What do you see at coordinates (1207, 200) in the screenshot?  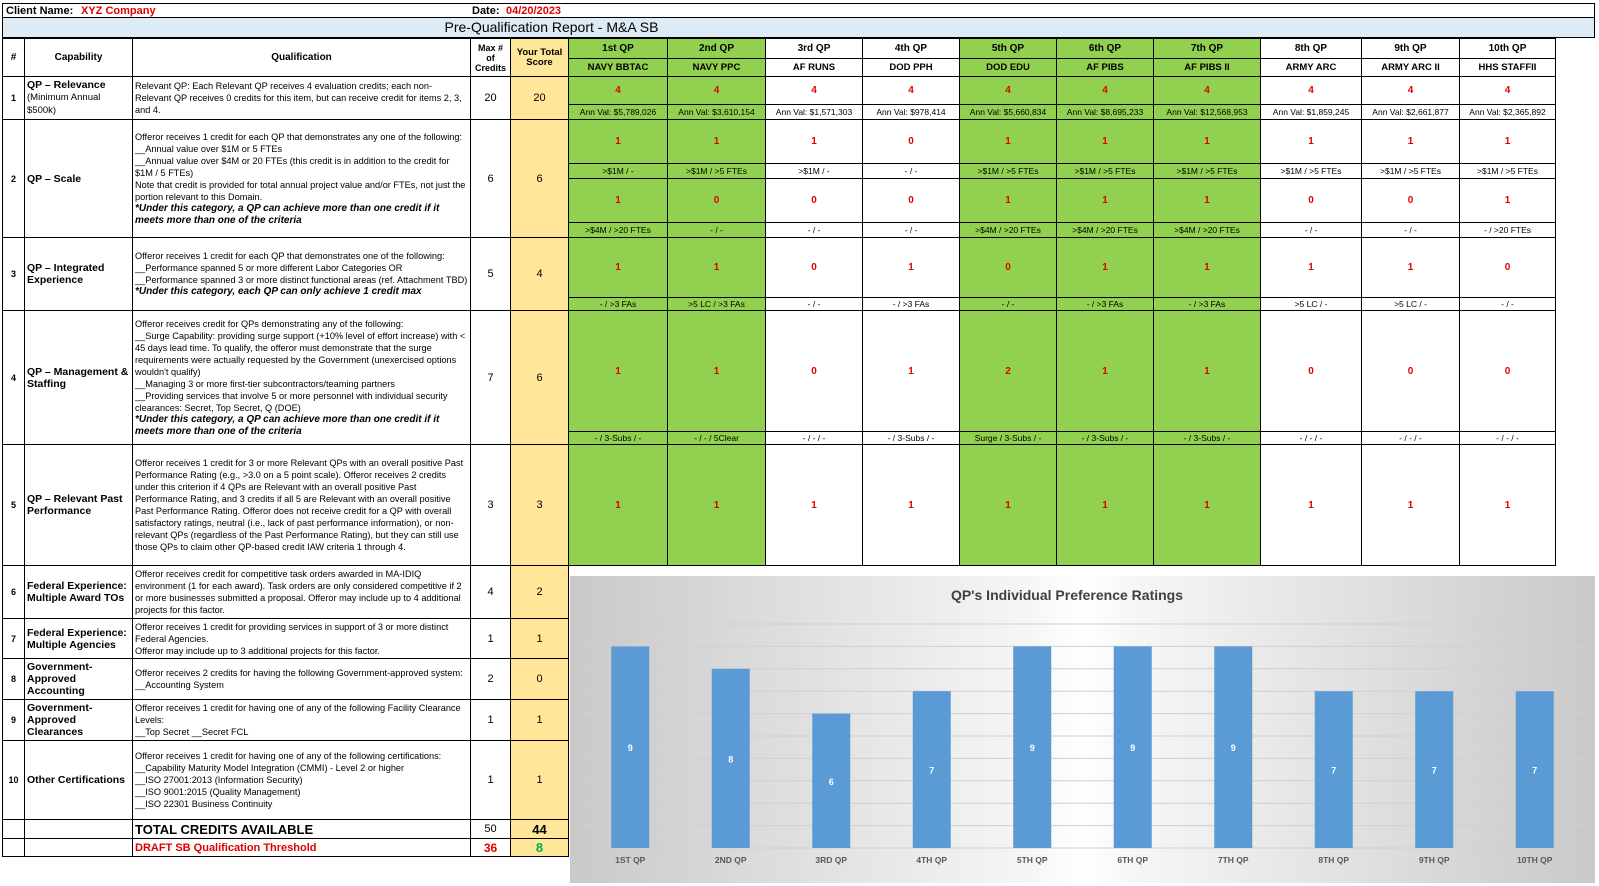 I see `qp-credit-2-7: 1` at bounding box center [1207, 200].